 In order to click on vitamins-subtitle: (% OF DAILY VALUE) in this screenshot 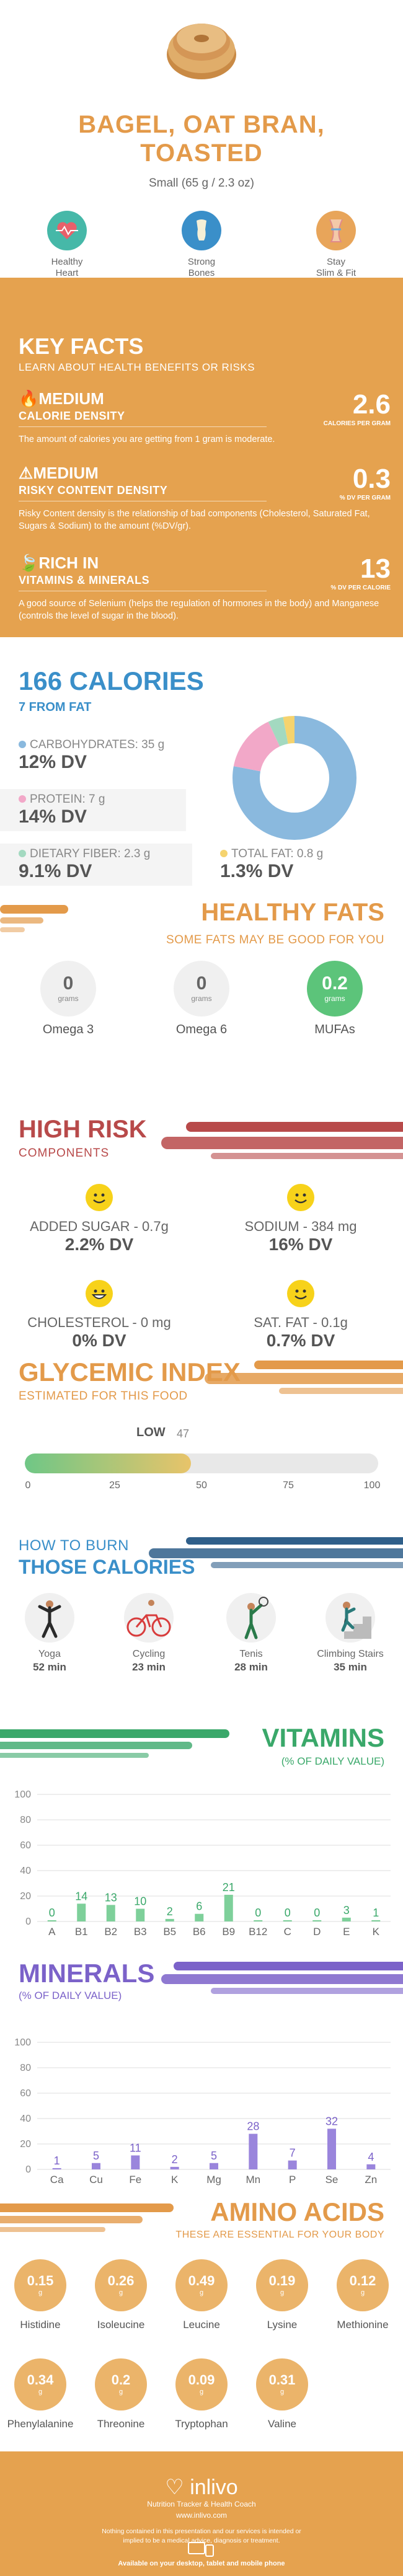, I will do `click(332, 1761)`.